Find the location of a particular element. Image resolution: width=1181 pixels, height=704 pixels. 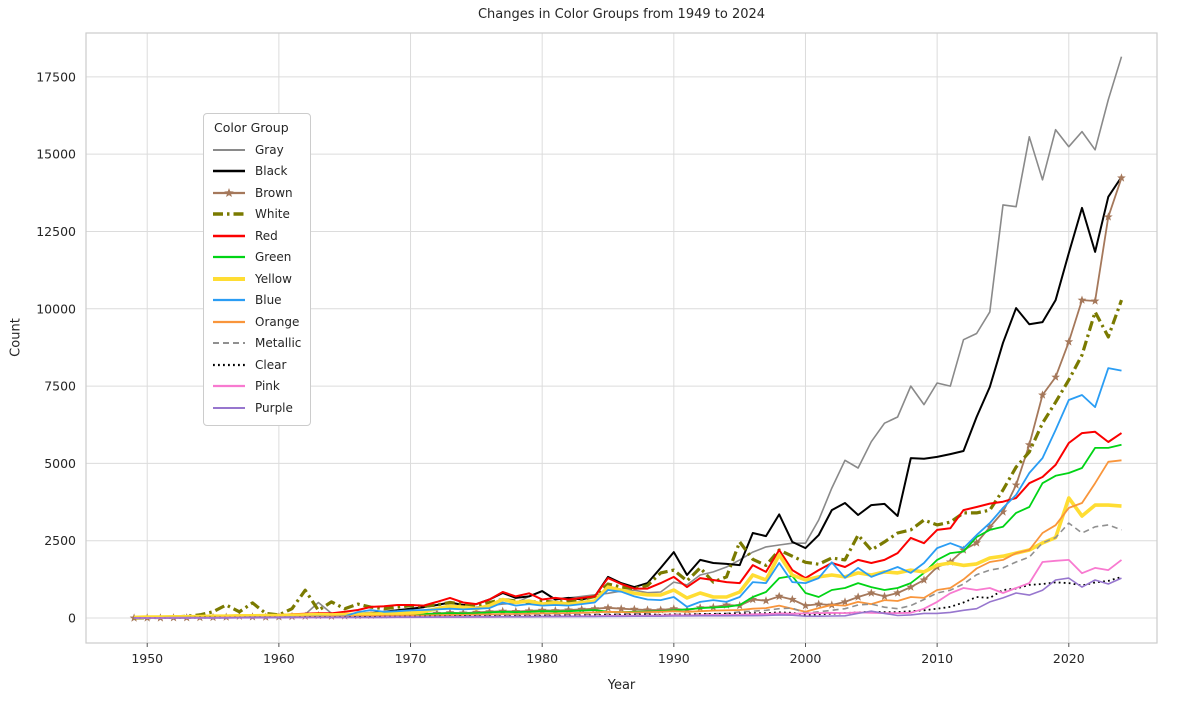

legend-item-clear: Clear is located at coordinates (257, 365).